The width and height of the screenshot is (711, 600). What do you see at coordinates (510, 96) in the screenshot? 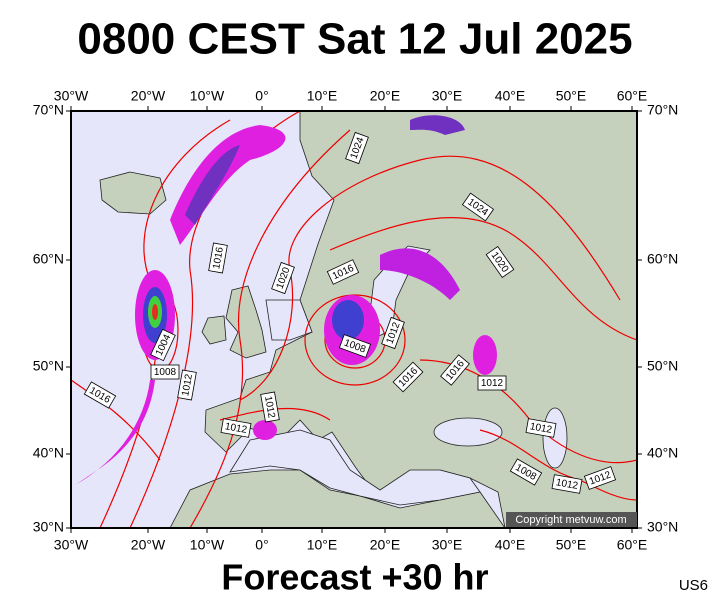
I see `lon-label-top: 40°E` at bounding box center [510, 96].